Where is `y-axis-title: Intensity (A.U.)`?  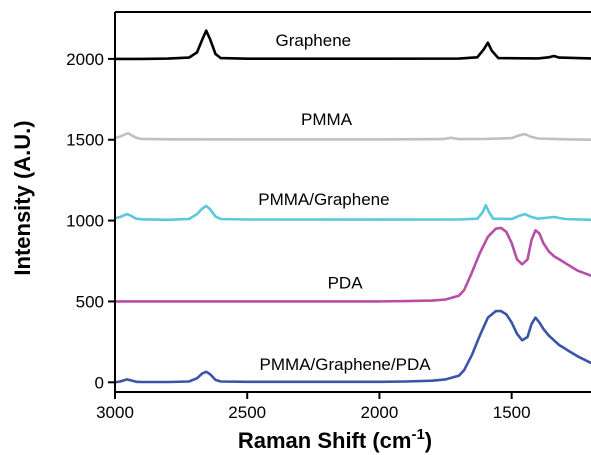
y-axis-title: Intensity (A.U.) is located at coordinates (22, 197).